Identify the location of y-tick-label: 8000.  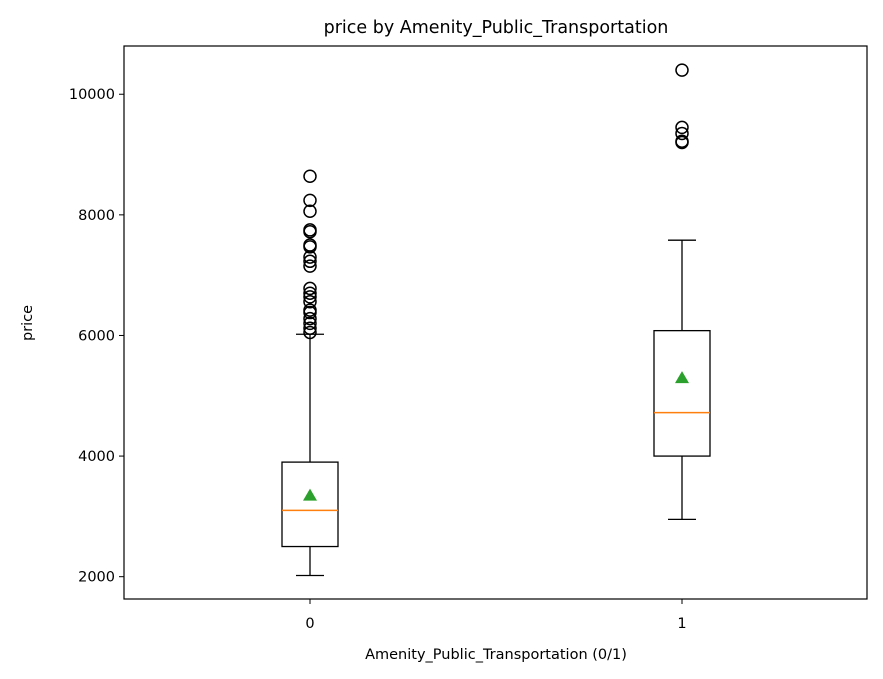
(96, 216).